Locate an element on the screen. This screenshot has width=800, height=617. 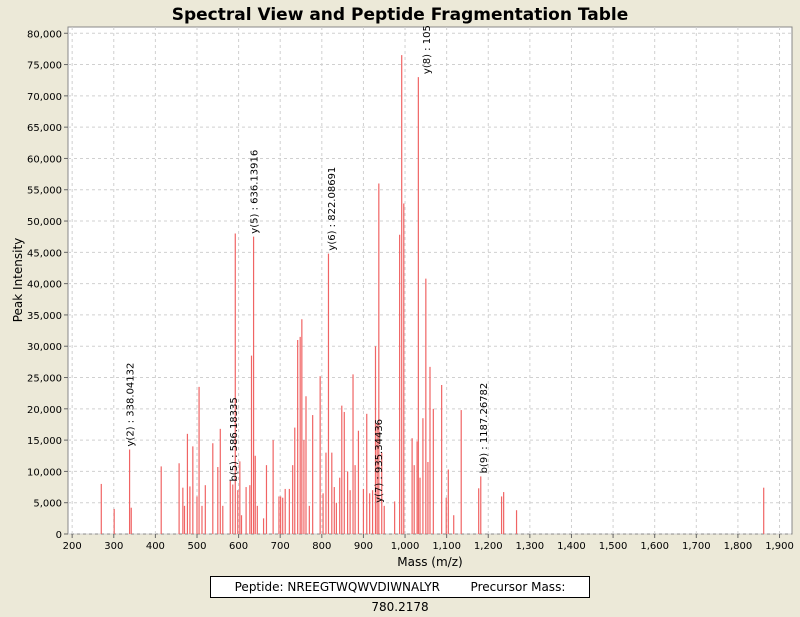
y-tick-label: 40,000 is located at coordinates (44, 285).